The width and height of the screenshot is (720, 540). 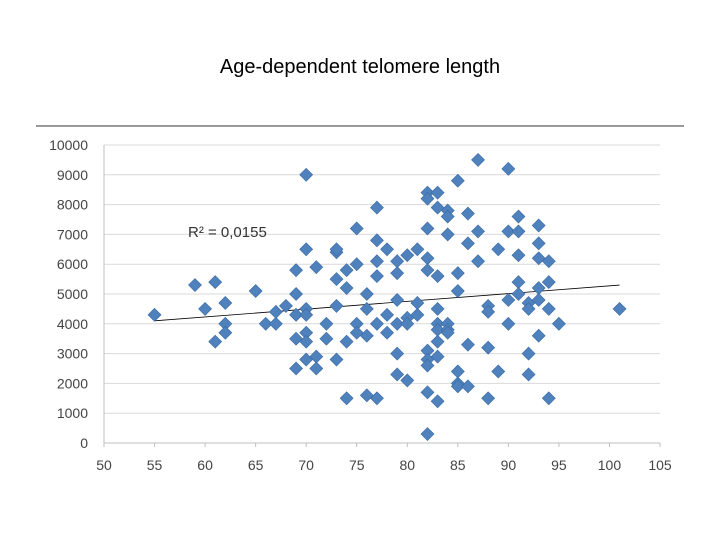 What do you see at coordinates (72, 294) in the screenshot?
I see `y-tick-label: 5000` at bounding box center [72, 294].